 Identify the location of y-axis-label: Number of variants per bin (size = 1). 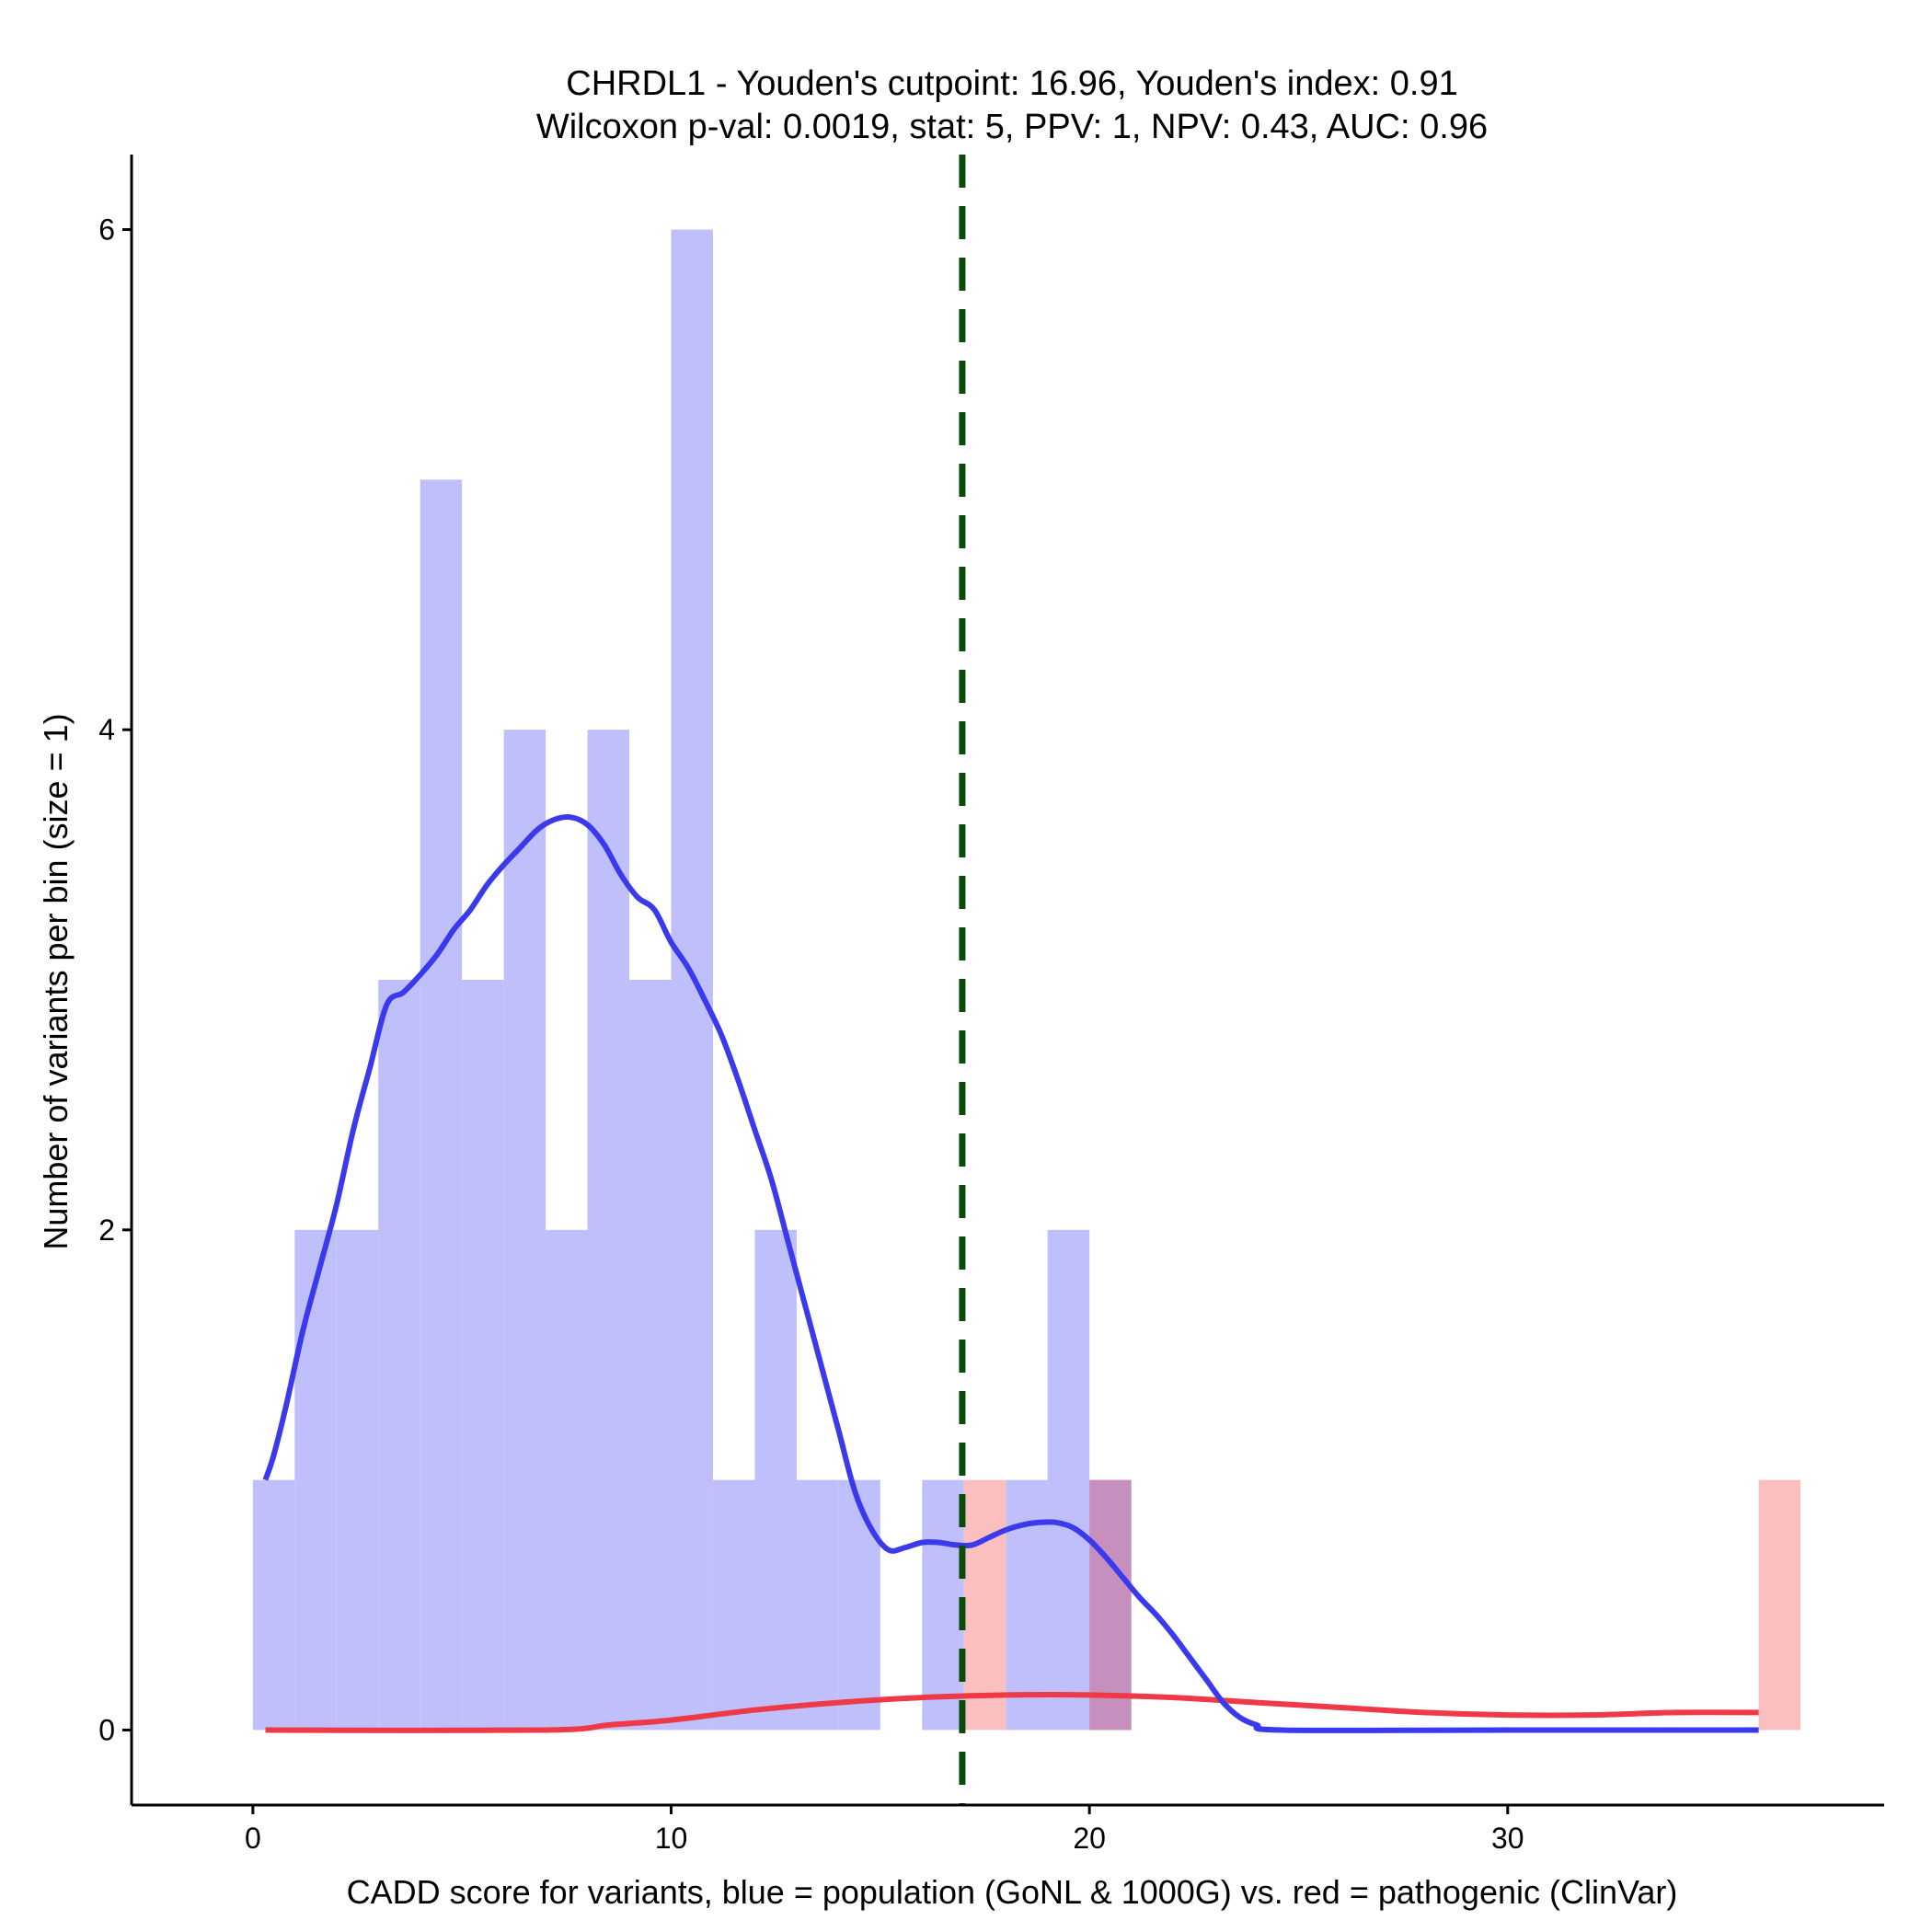
(56, 981).